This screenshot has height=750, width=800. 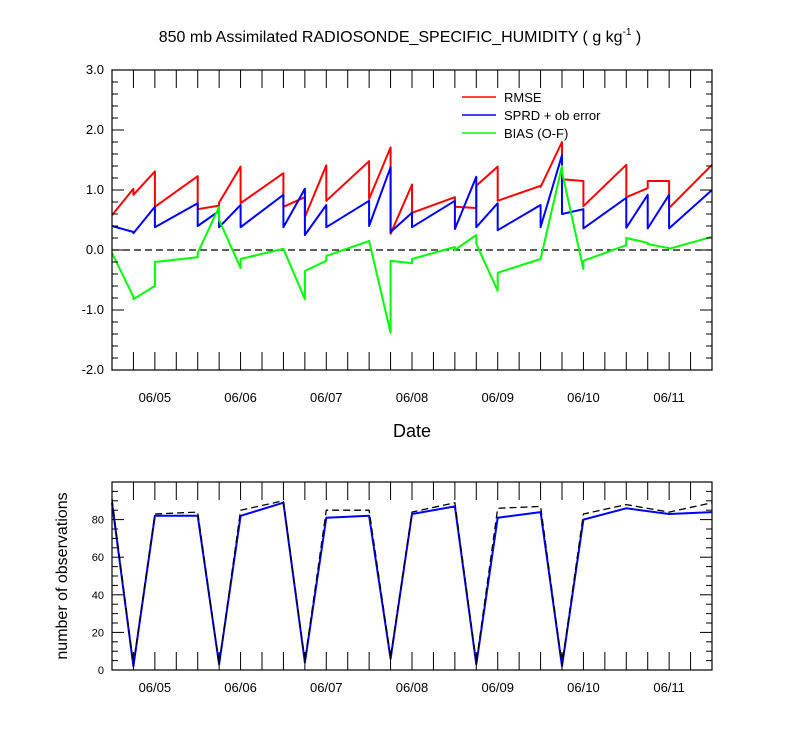 What do you see at coordinates (552, 115) in the screenshot?
I see `legend-label: SPRD + ob error` at bounding box center [552, 115].